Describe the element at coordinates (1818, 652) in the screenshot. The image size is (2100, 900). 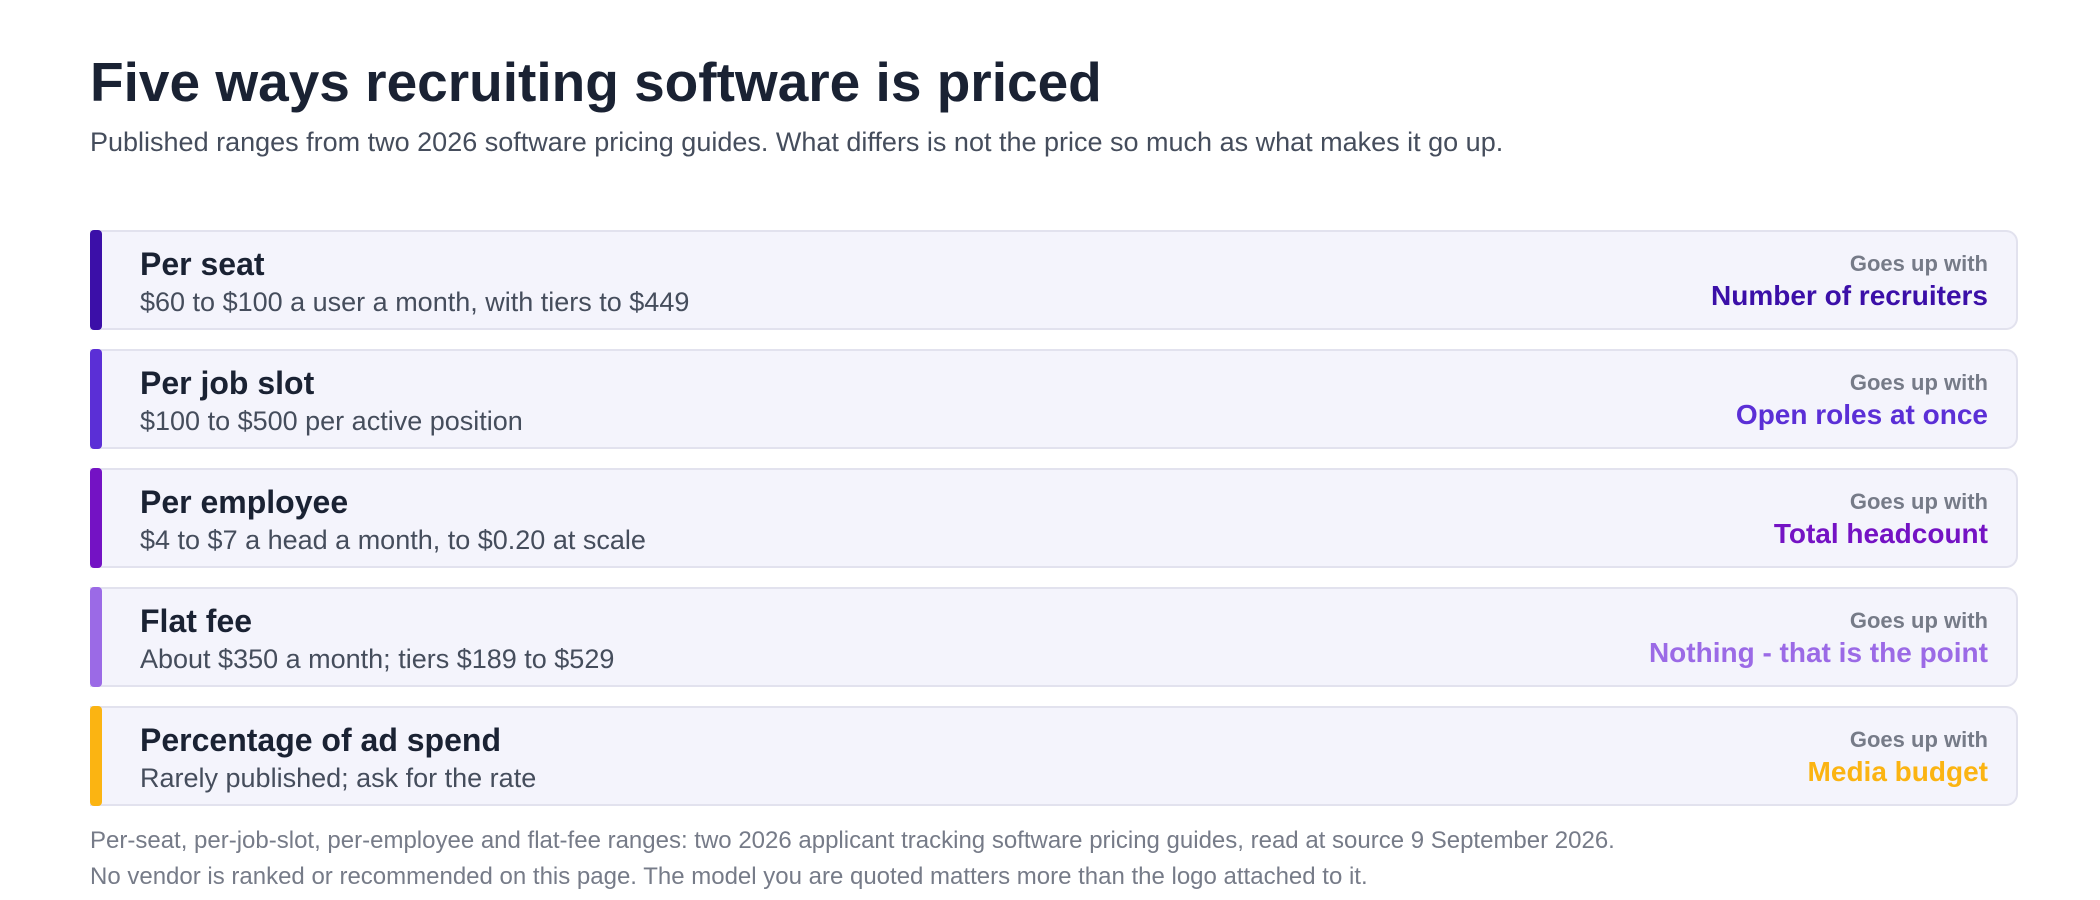
I see `cost-driver: Nothing - that is the point` at that location.